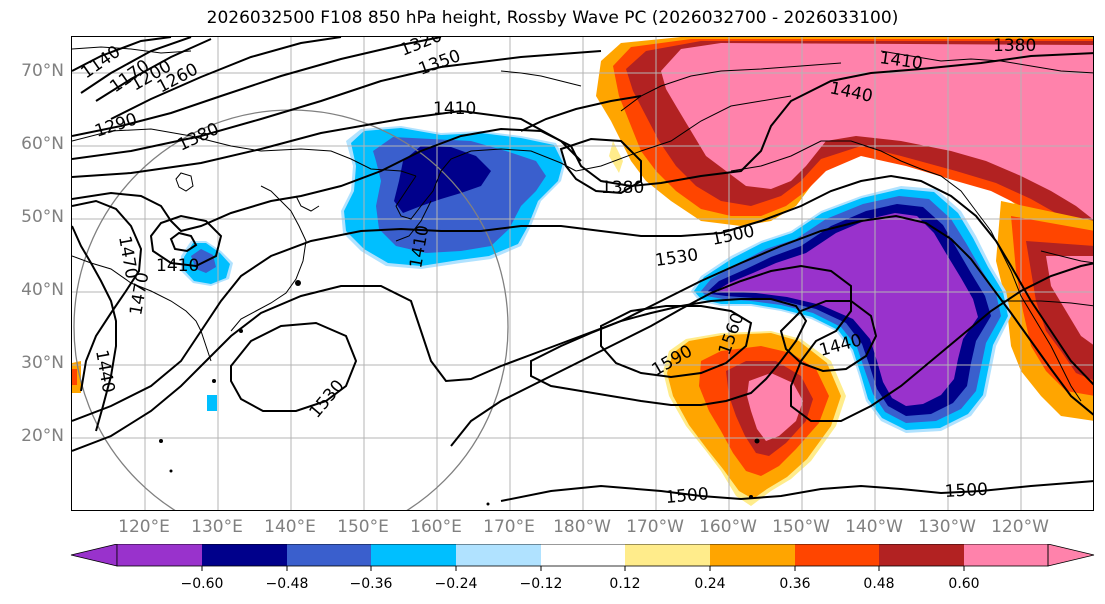  Describe the element at coordinates (879, 584) in the screenshot. I see `colorbar-tick: 0.48` at that location.